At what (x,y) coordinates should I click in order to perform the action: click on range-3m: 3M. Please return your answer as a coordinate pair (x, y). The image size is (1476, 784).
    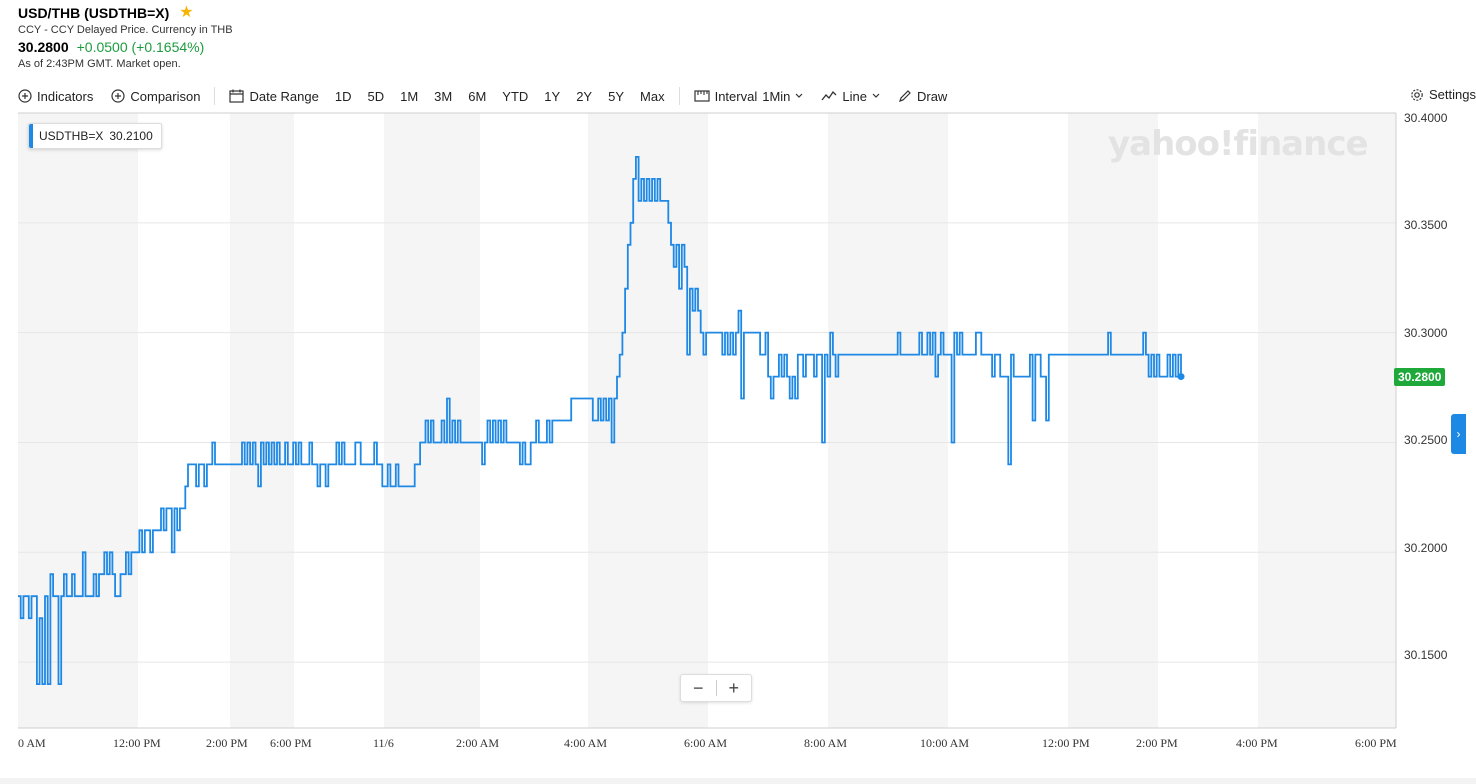
    Looking at the image, I should click on (443, 96).